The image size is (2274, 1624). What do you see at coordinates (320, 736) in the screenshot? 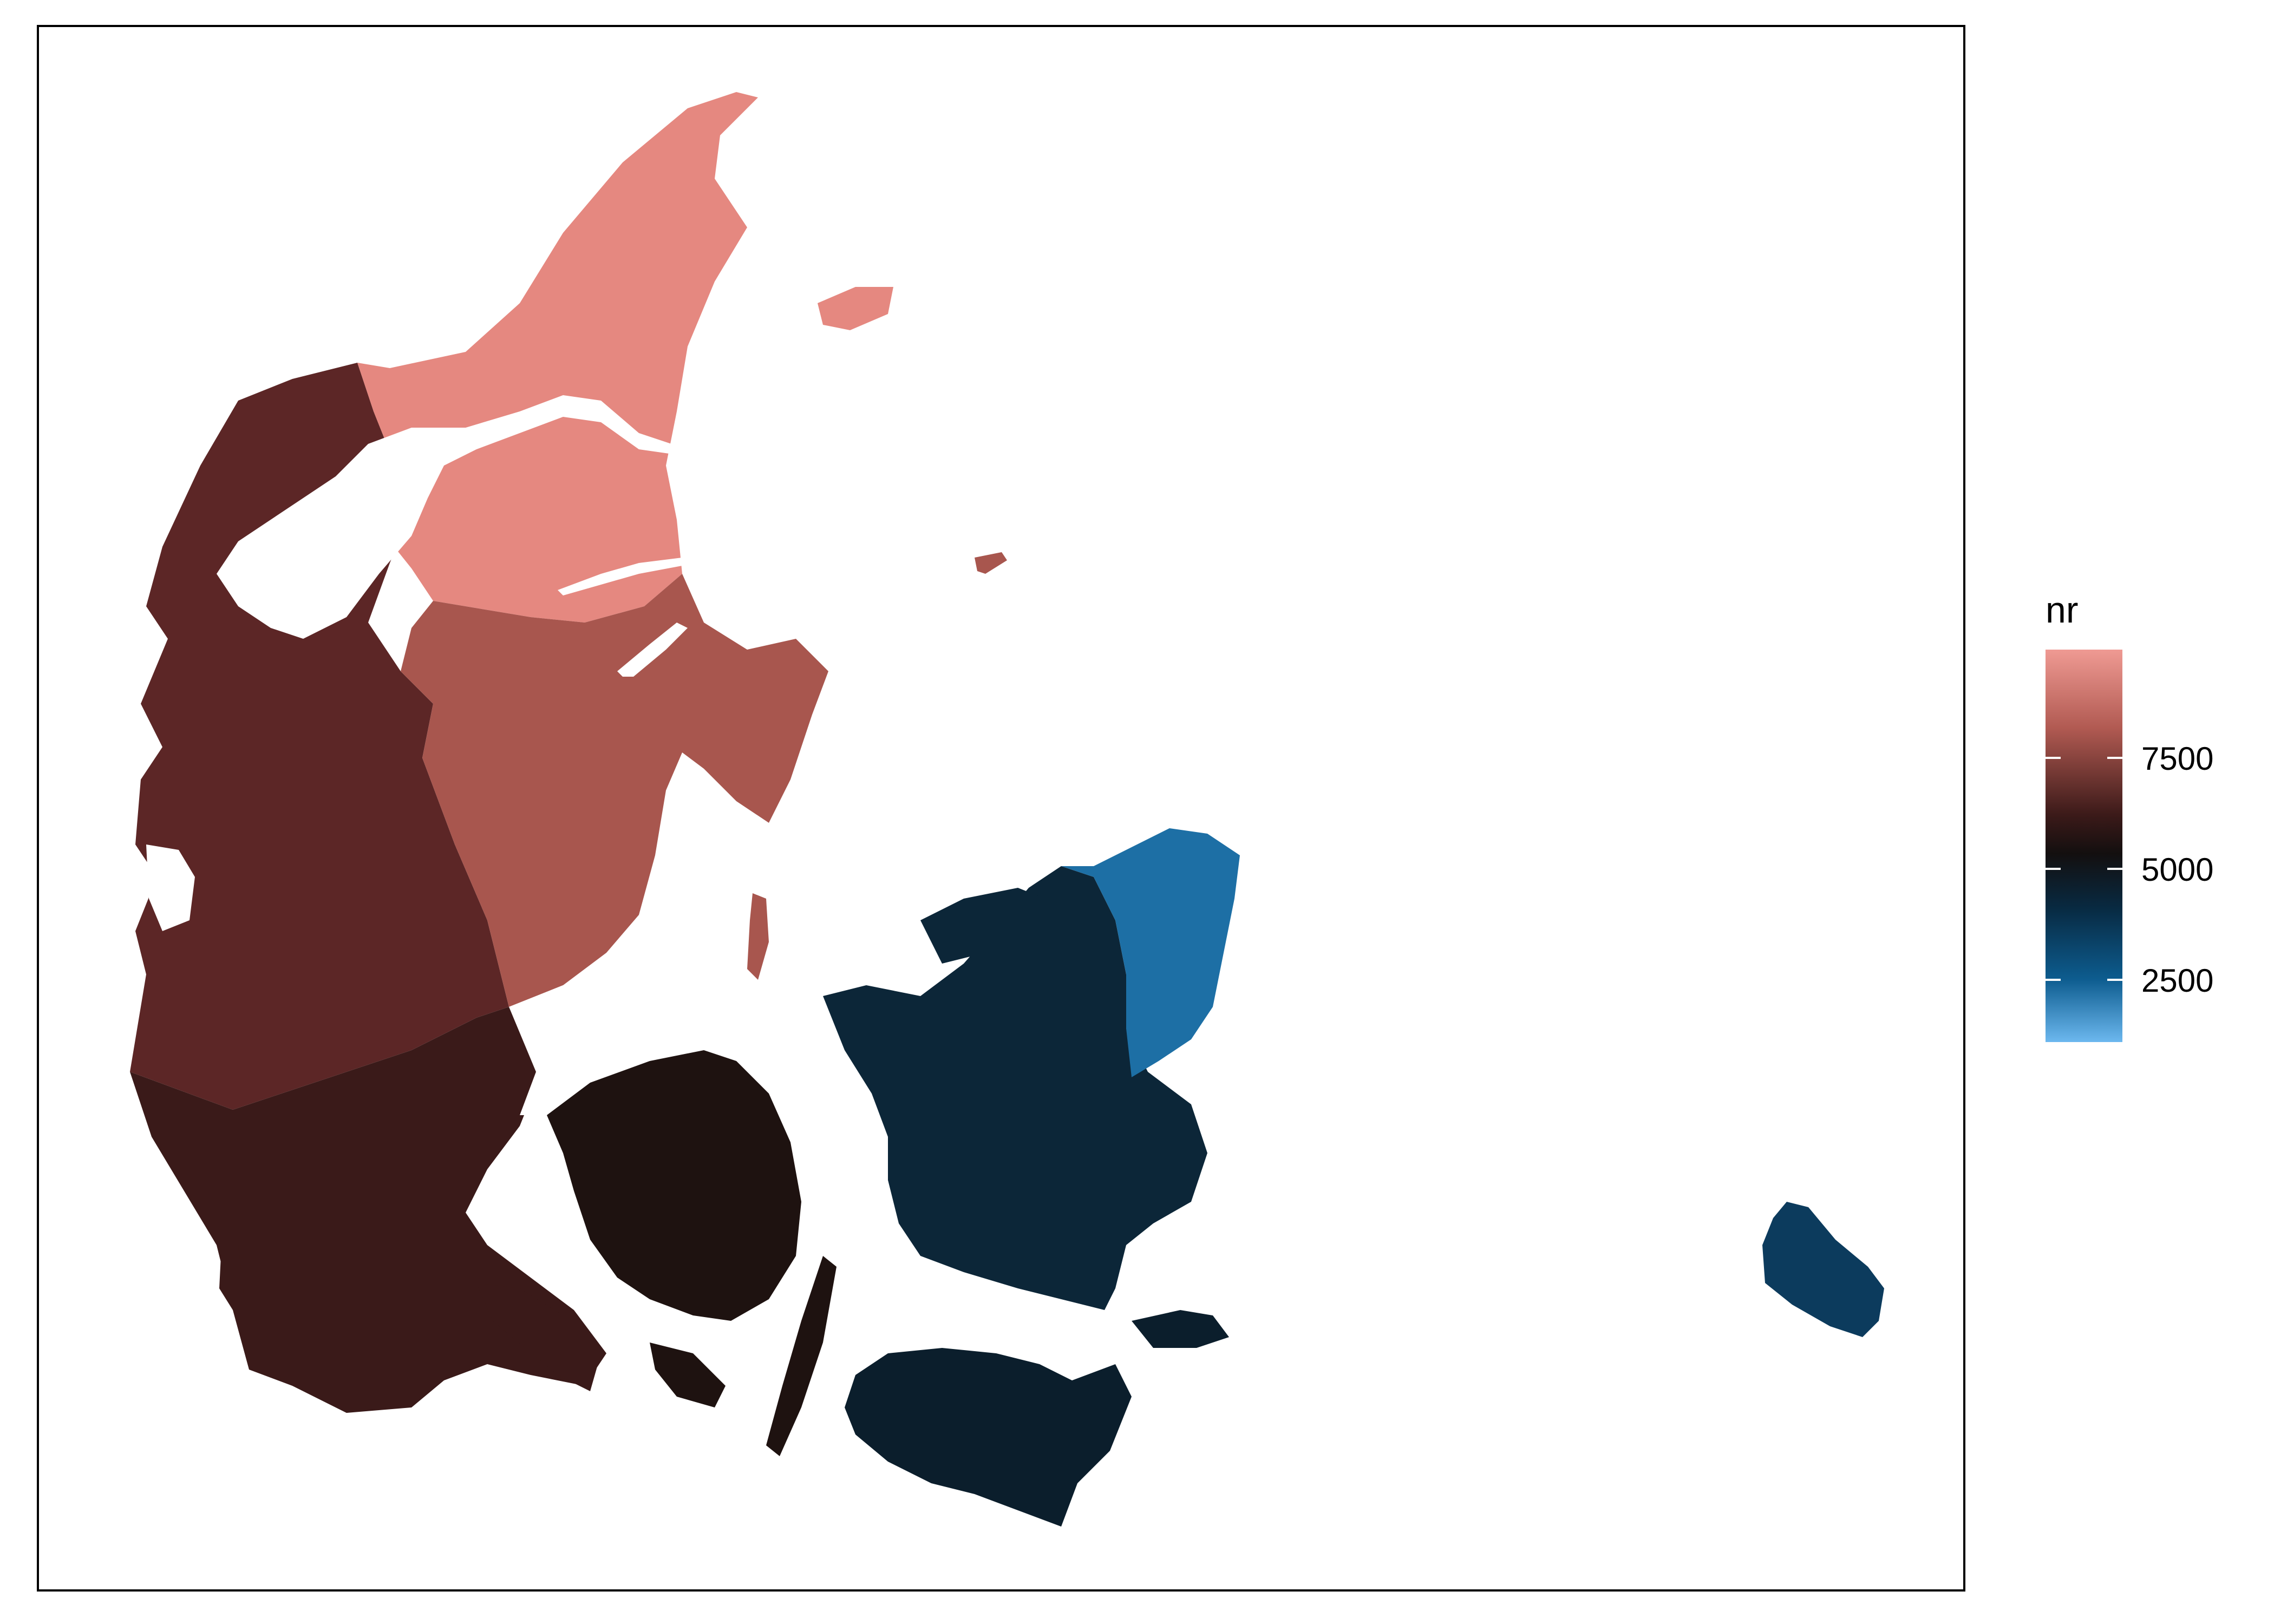
I see `region-west-jutland` at bounding box center [320, 736].